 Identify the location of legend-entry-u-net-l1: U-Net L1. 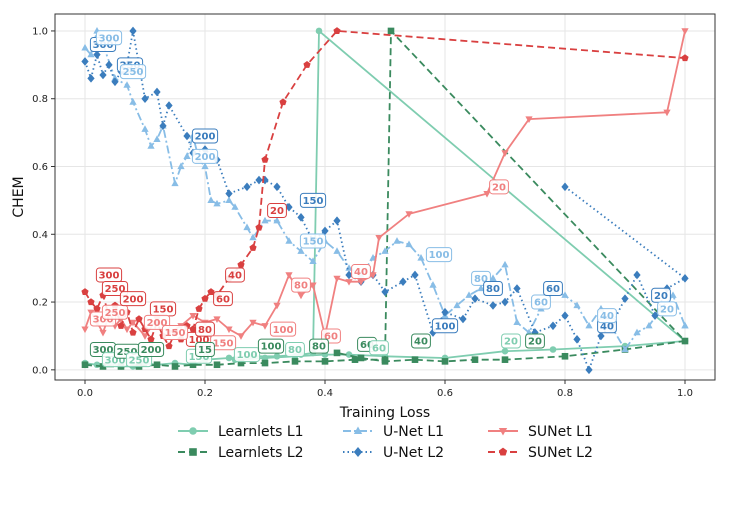
(393, 432).